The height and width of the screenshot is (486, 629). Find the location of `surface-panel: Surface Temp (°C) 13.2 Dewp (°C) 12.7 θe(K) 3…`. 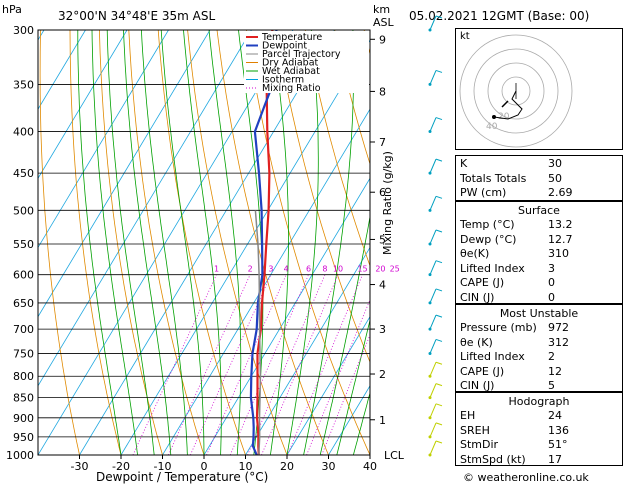

surface-panel: Surface Temp (°C) 13.2 Dewp (°C) 12.7 θe(K) 3… is located at coordinates (539, 252).